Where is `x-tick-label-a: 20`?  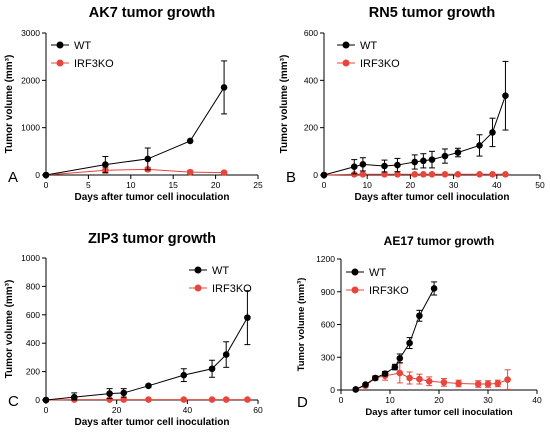 x-tick-label-a: 20 is located at coordinates (216, 185).